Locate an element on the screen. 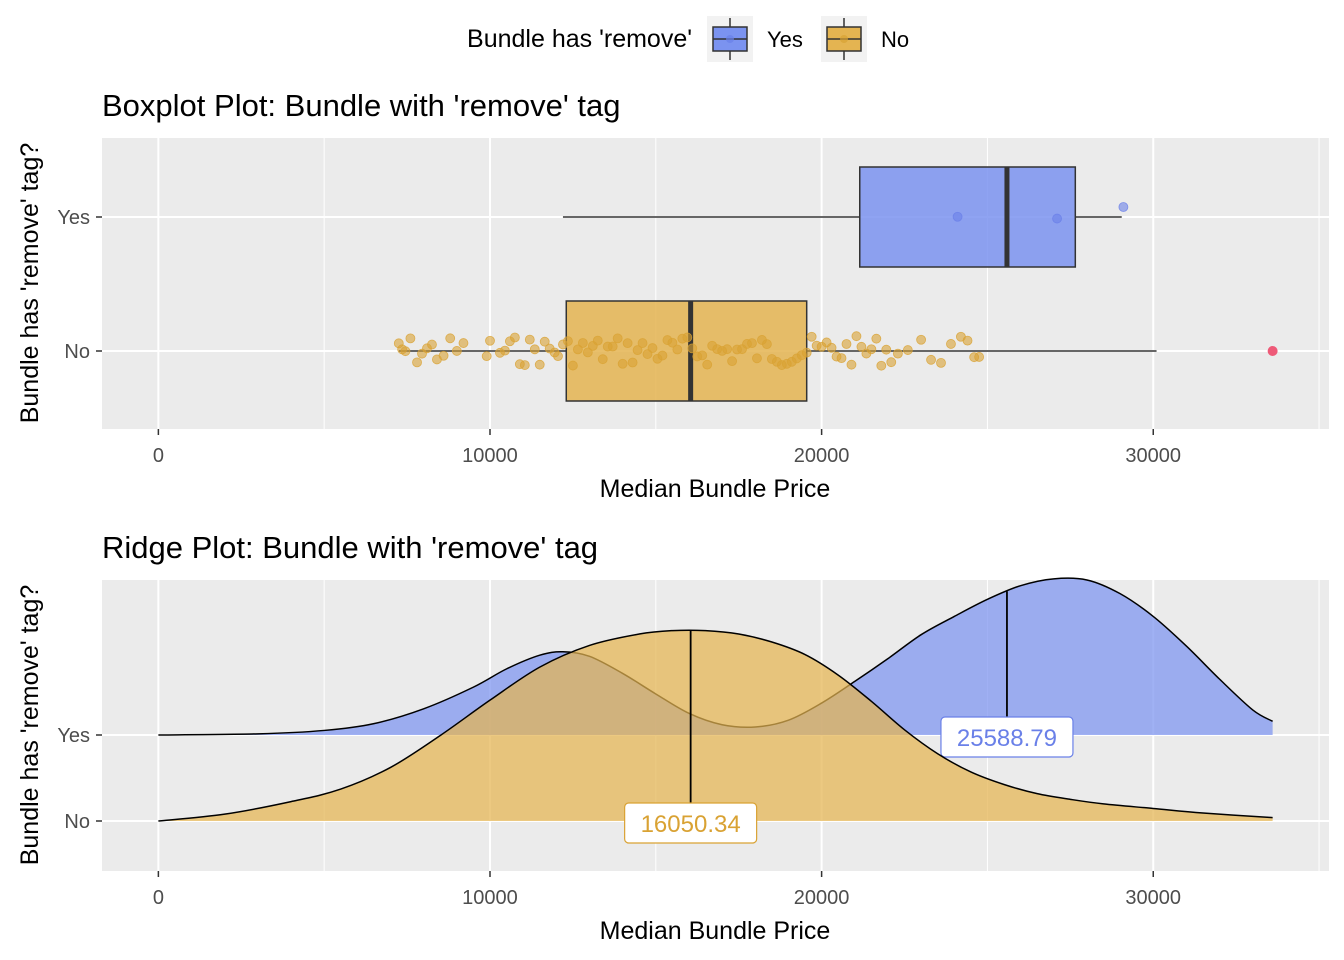 Image resolution: width=1344 pixels, height=960 pixels. outlier-point is located at coordinates (1272, 351).